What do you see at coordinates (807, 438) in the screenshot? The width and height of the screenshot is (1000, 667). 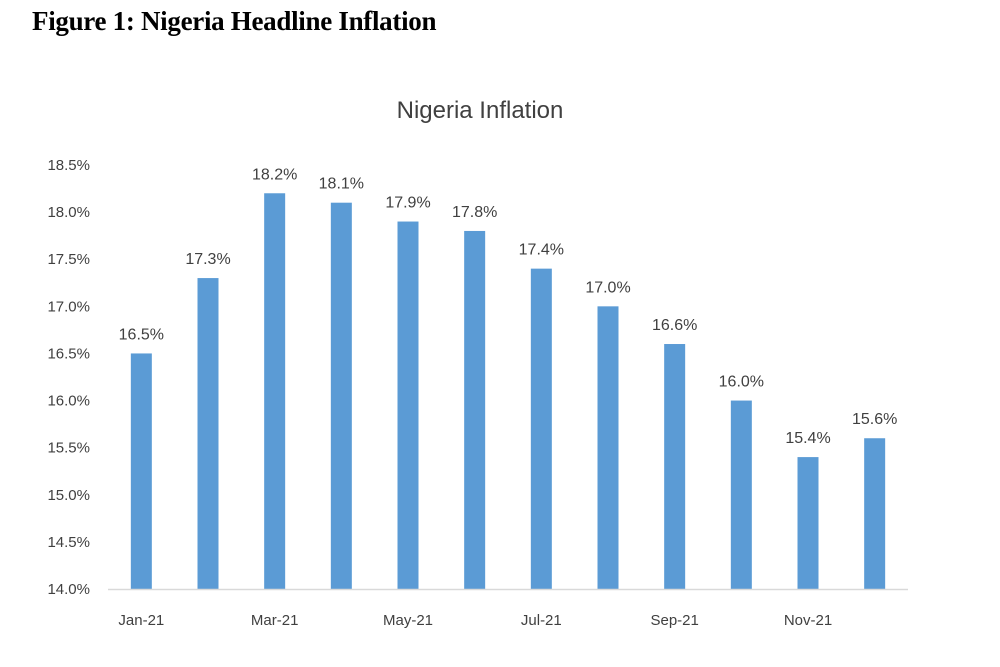 I see `data-label: 15.4%` at bounding box center [807, 438].